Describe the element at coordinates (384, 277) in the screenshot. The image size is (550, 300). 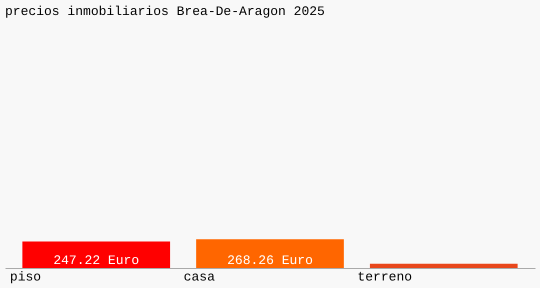
I see `x-tick-label: terreno` at that location.